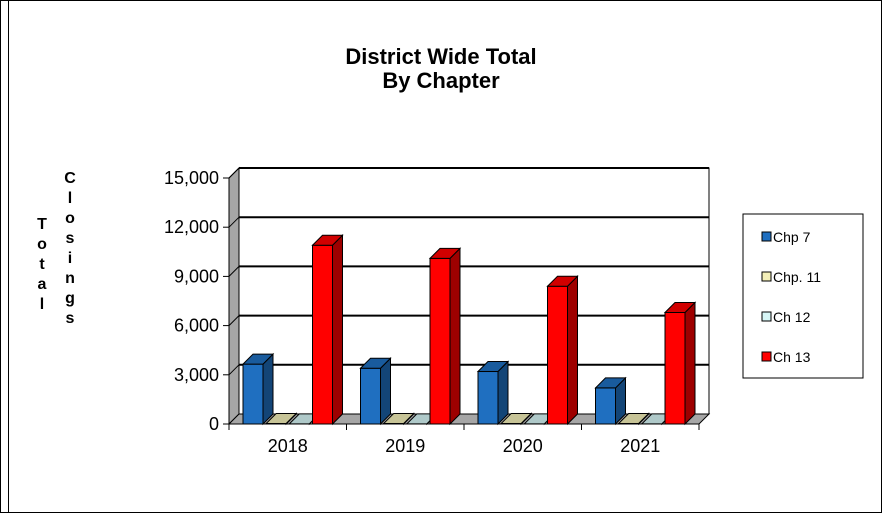 The width and height of the screenshot is (882, 513). What do you see at coordinates (8, 256) in the screenshot?
I see `left-border-line` at bounding box center [8, 256].